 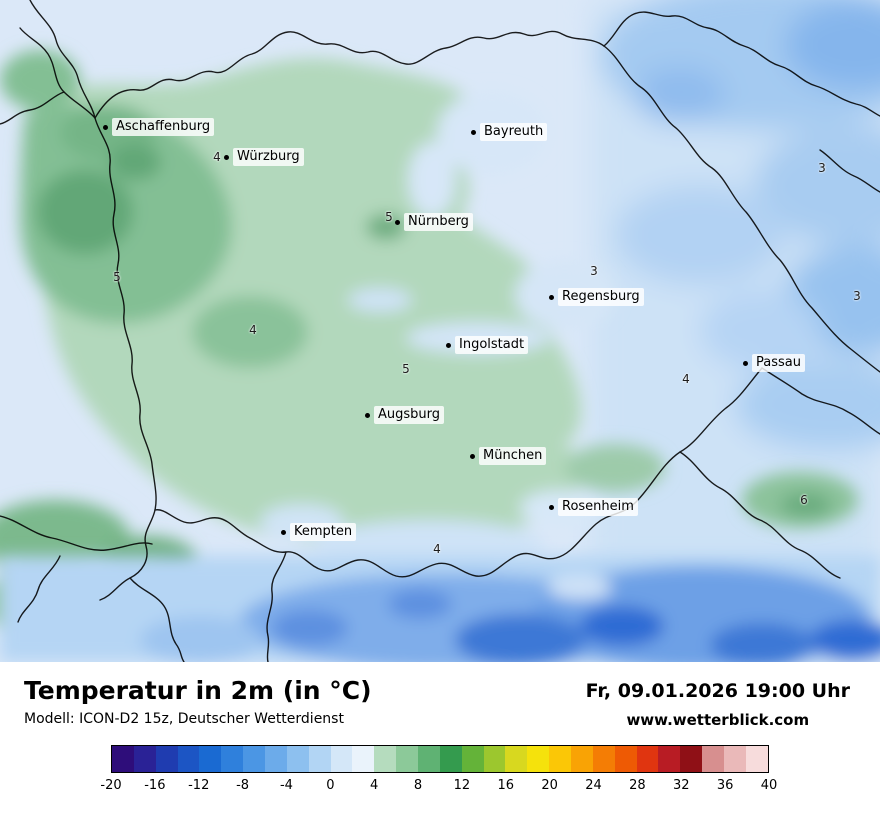 What do you see at coordinates (418, 785) in the screenshot?
I see `colorbar-tick-label: 8` at bounding box center [418, 785].